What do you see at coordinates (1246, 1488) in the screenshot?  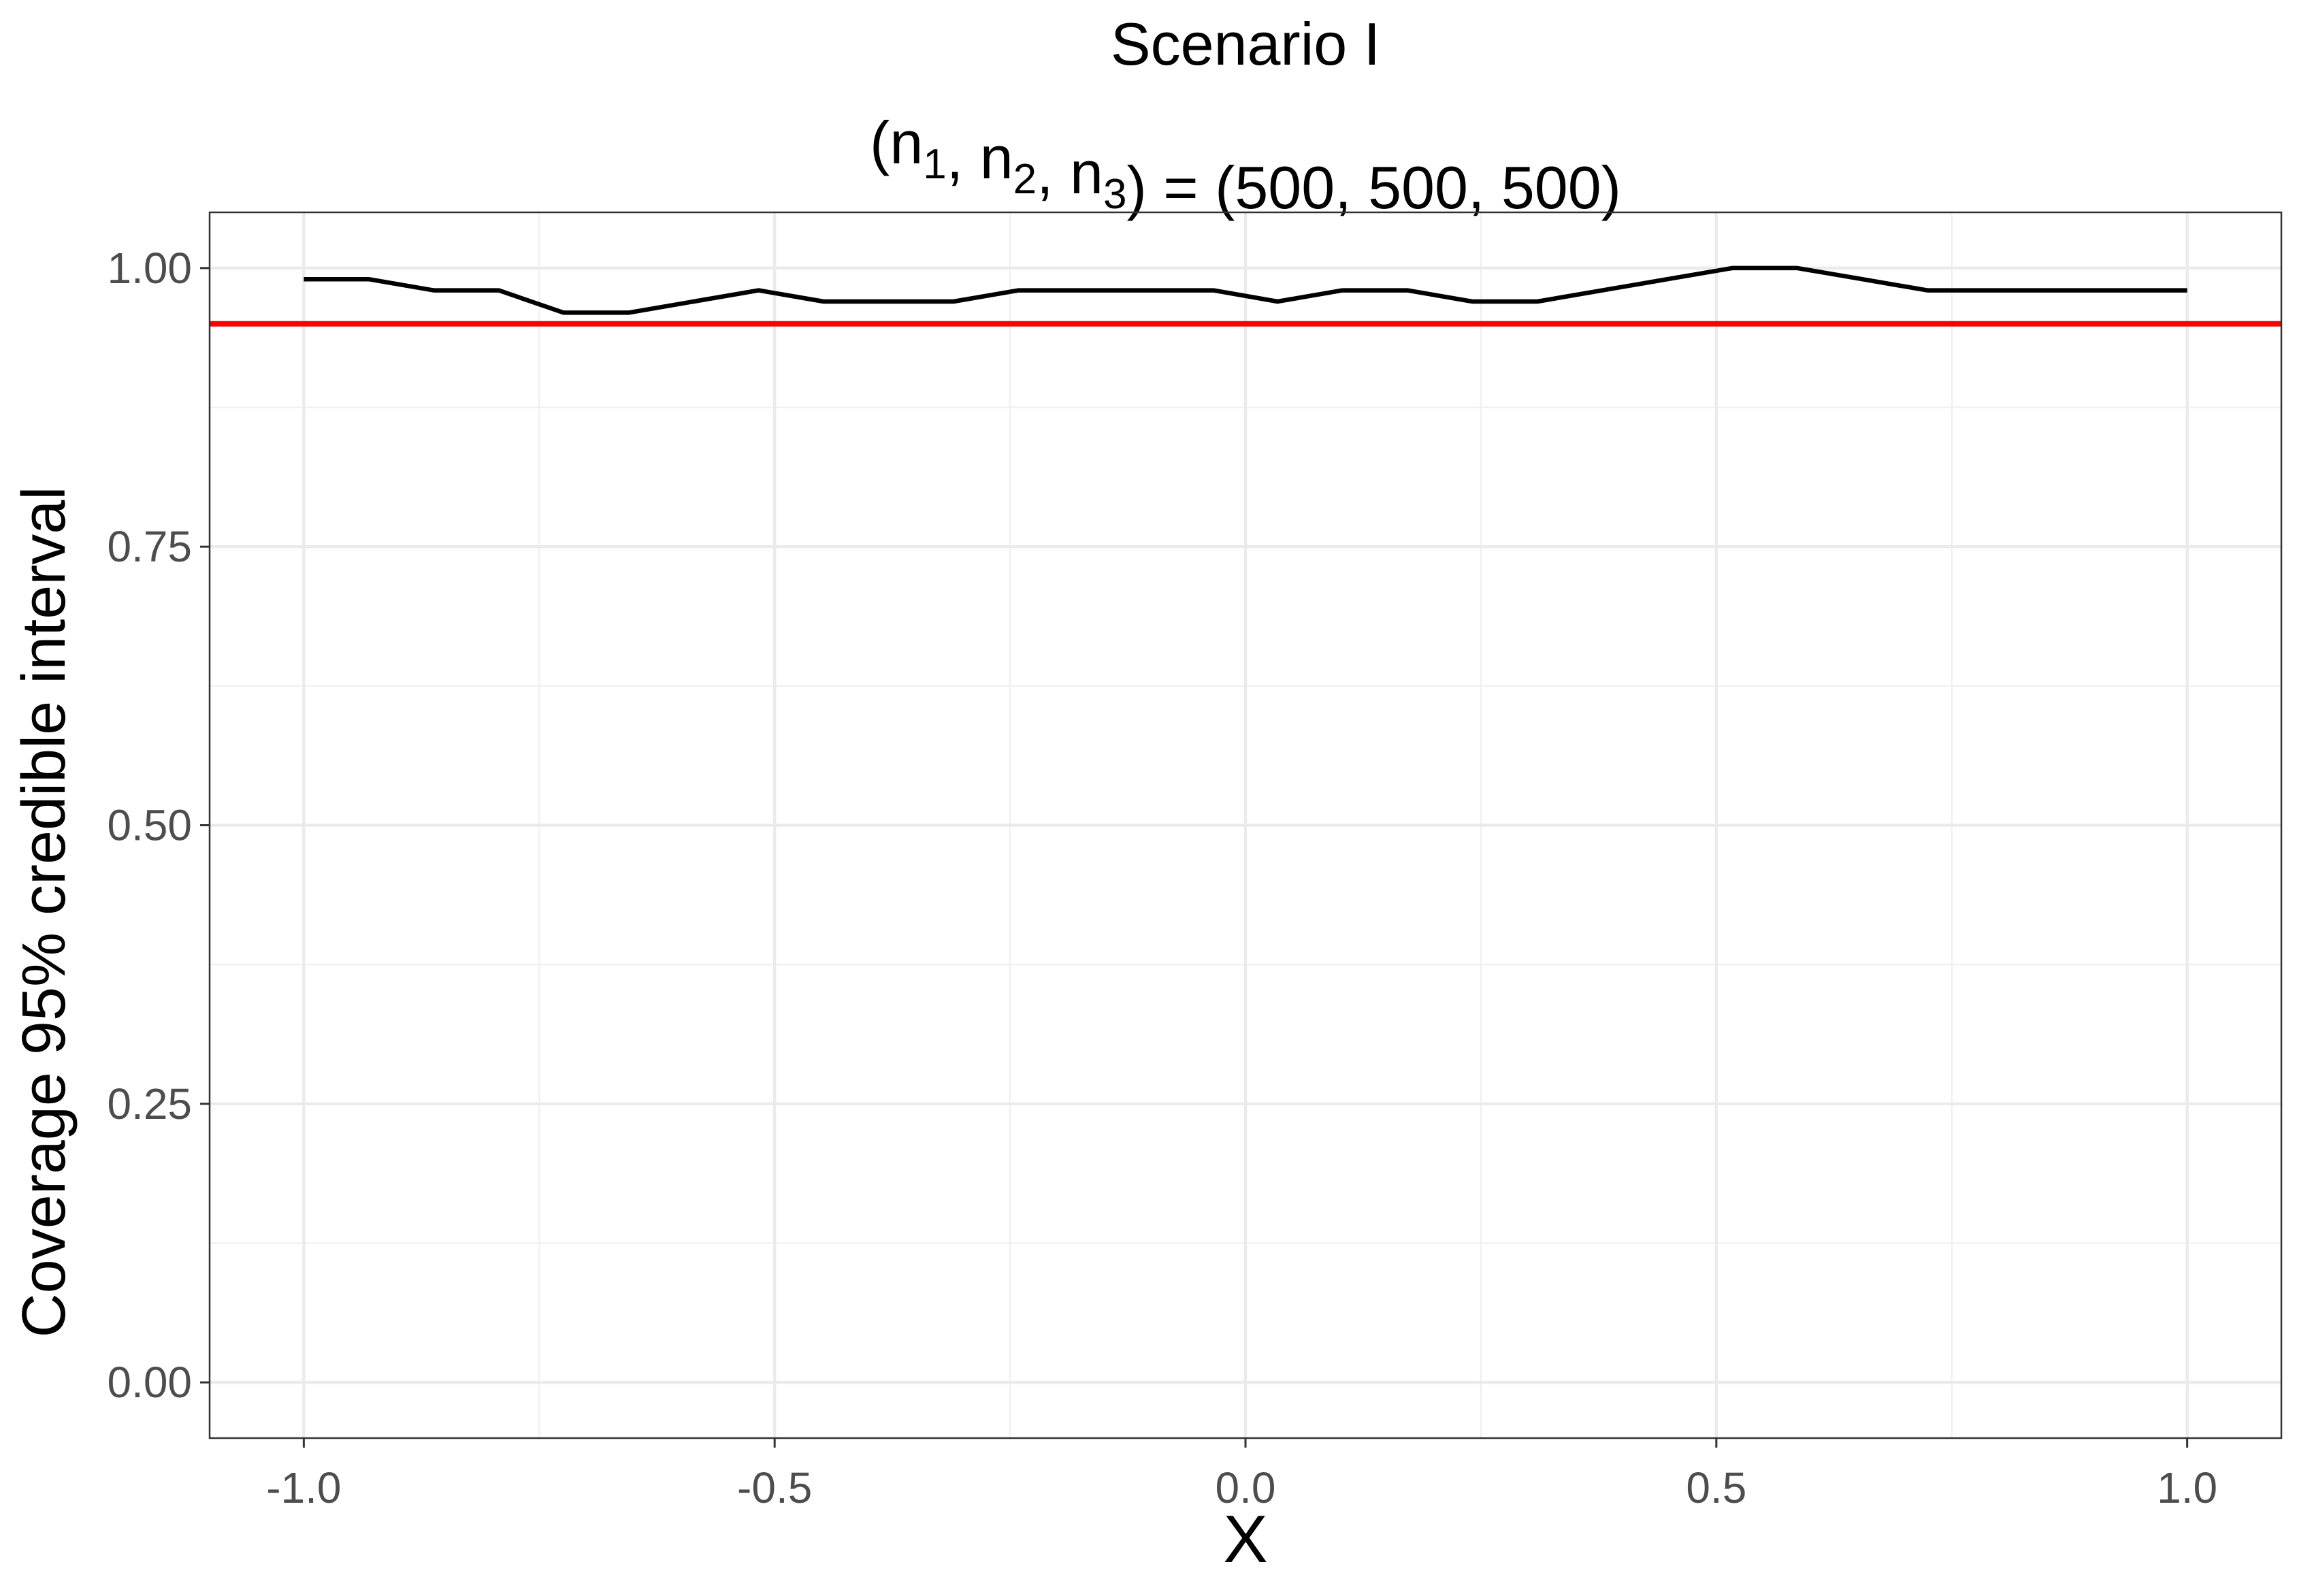 I see `x-tick-label: 0.0` at bounding box center [1246, 1488].